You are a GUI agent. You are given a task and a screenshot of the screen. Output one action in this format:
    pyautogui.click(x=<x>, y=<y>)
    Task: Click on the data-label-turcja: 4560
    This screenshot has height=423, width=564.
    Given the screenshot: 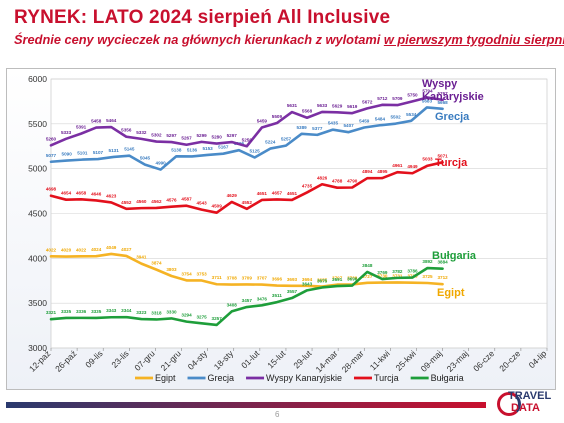 What is the action you would take?
    pyautogui.click(x=141, y=201)
    